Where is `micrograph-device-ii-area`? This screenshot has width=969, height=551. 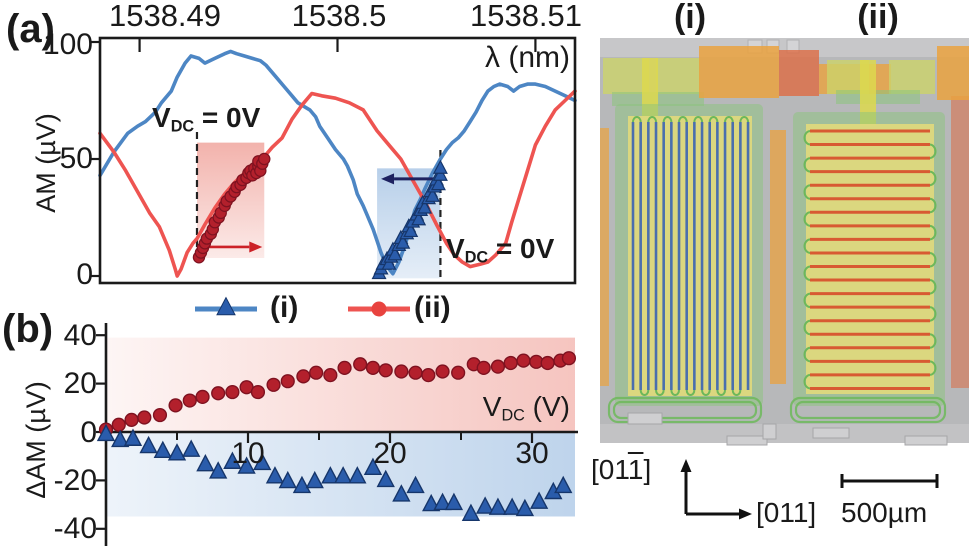 micrograph-device-ii-area is located at coordinates (870, 259).